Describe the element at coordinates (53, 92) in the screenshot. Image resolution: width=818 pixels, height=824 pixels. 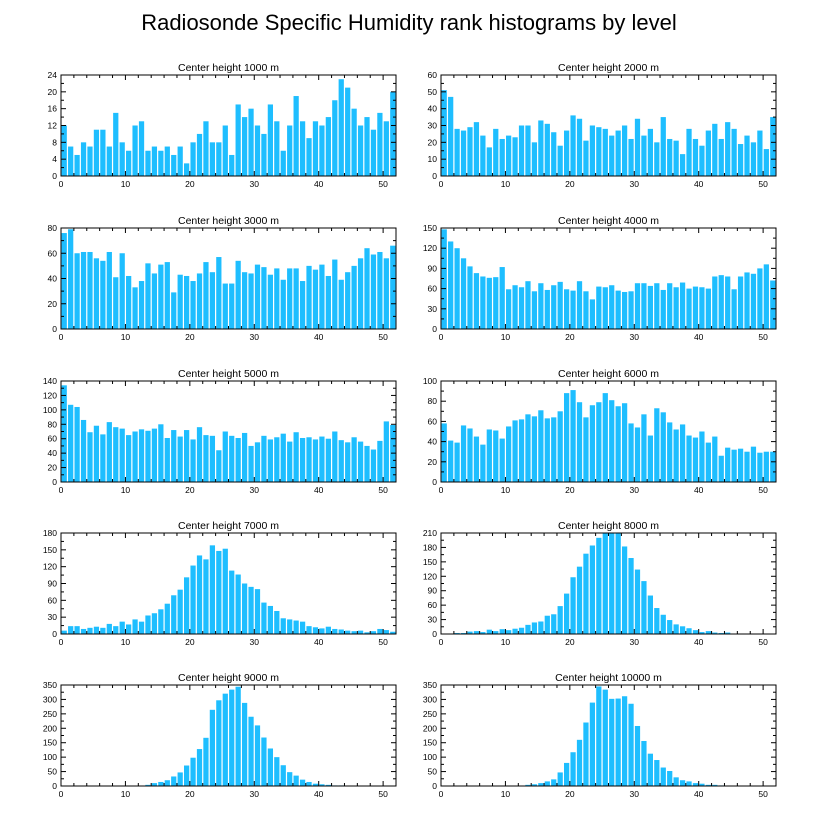
I see `y-tick-label: 20` at that location.